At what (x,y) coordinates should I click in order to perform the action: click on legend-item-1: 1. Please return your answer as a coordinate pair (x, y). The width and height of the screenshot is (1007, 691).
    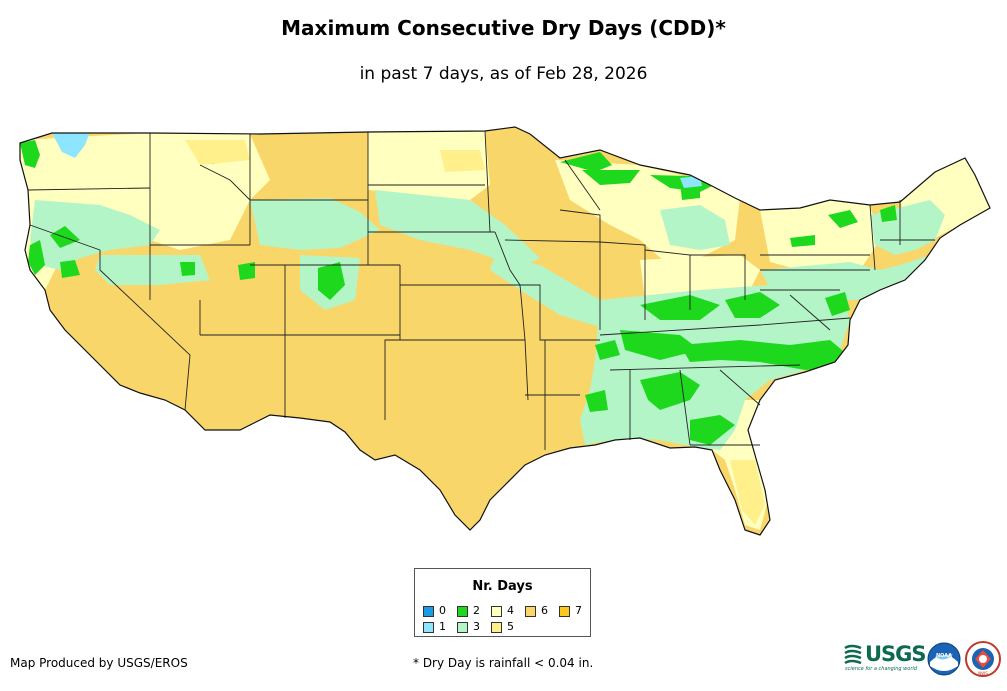
    Looking at the image, I should click on (434, 627).